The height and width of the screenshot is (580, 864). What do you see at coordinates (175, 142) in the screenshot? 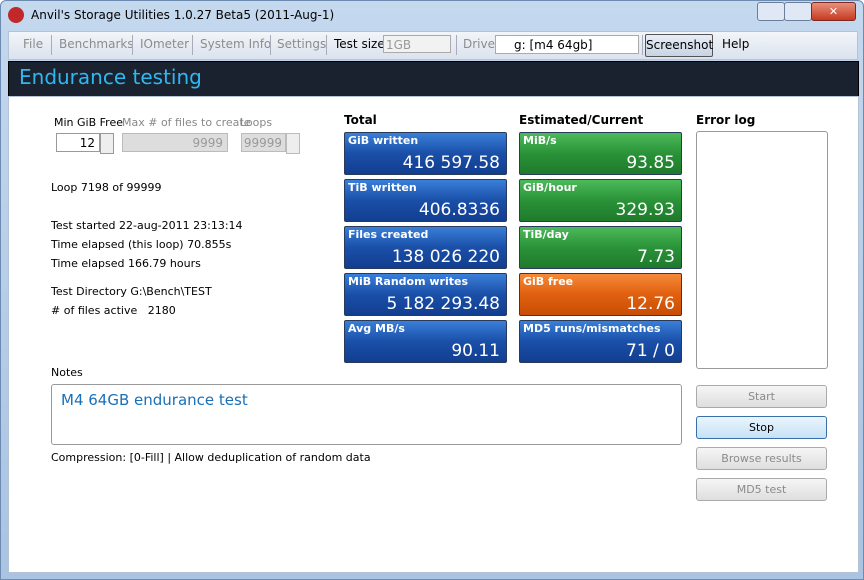
I see `max-files-input: 9999` at bounding box center [175, 142].